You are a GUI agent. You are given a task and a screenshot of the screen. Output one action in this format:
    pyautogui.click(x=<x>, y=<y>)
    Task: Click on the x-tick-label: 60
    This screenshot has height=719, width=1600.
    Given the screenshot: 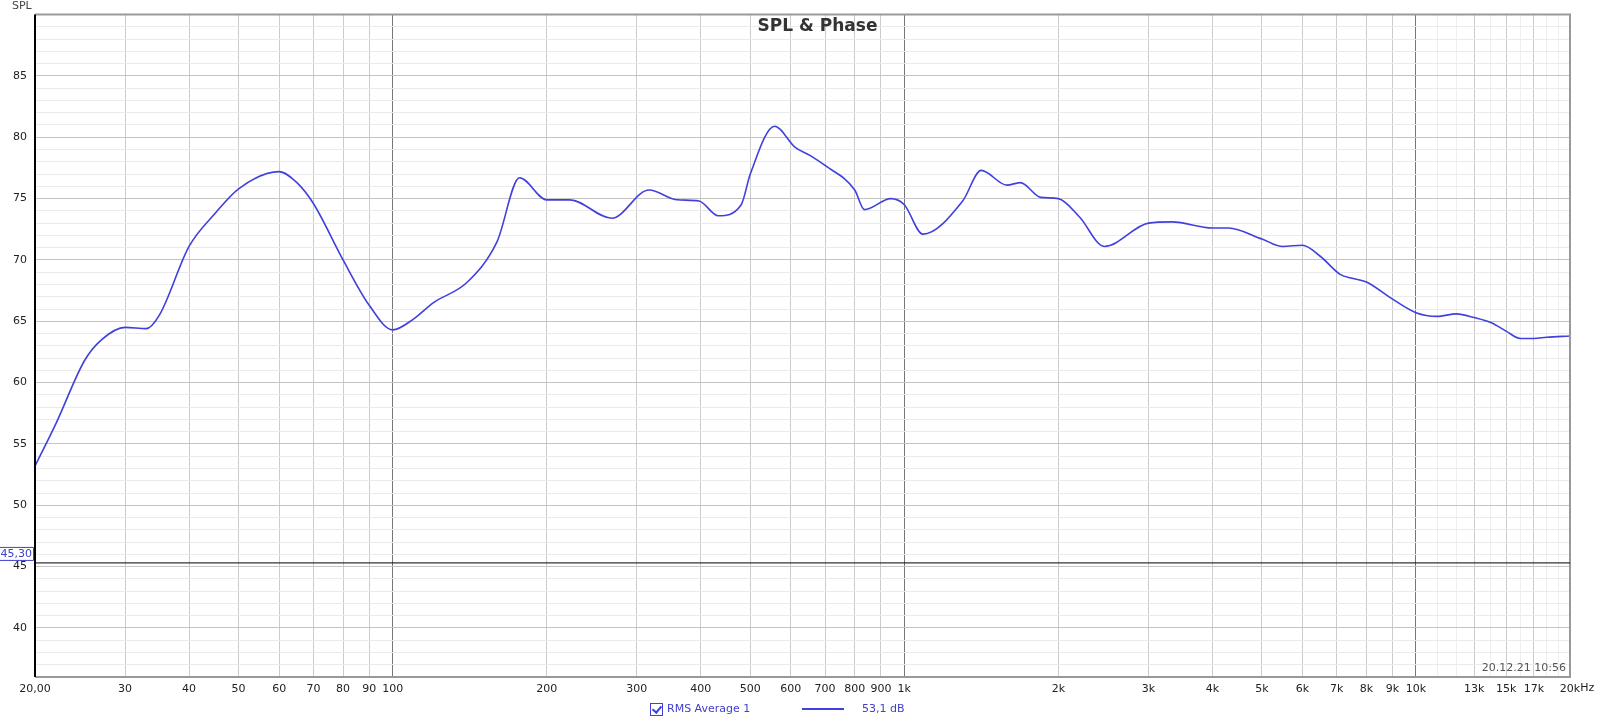 What is the action you would take?
    pyautogui.click(x=279, y=689)
    